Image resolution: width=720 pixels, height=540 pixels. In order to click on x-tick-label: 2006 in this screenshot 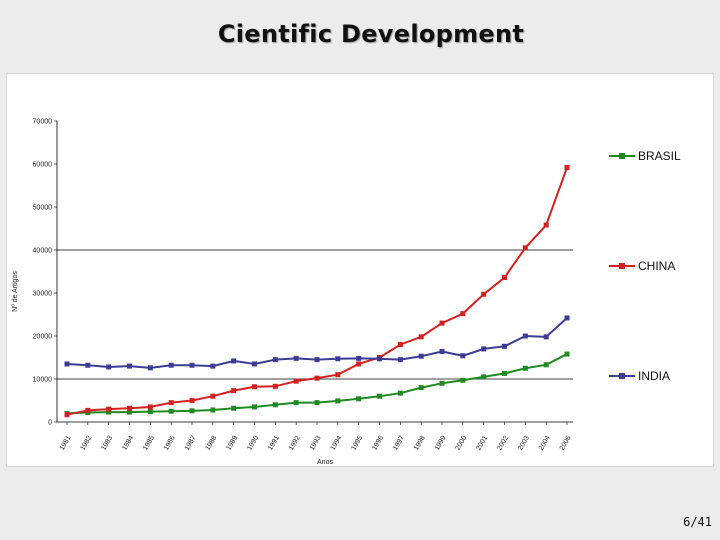, I will do `click(566, 443)`.